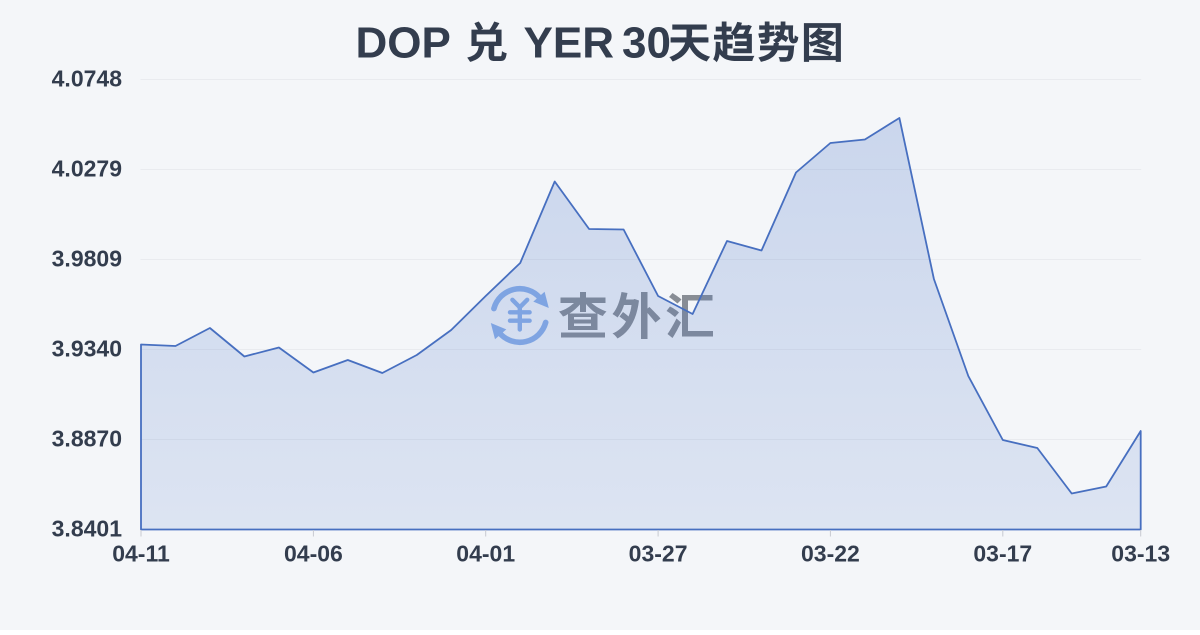 The image size is (1200, 635). I want to click on svg-text: 04-01, so click(485, 554).